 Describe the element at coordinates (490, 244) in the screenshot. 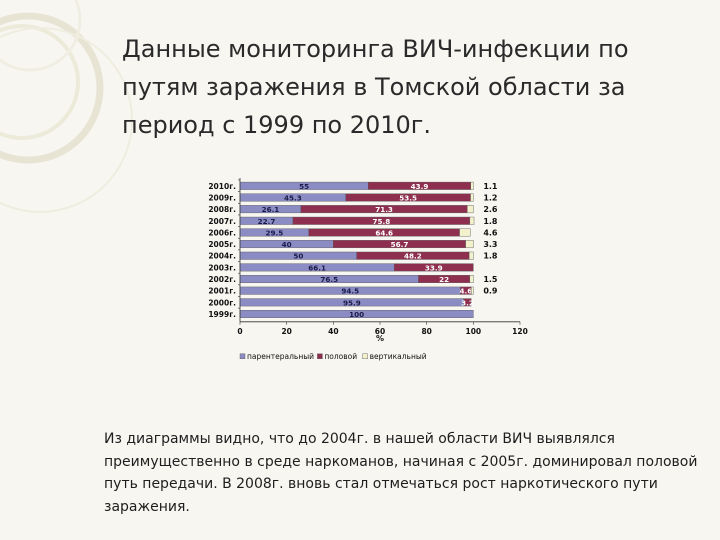

I see `data-label: 3.3` at that location.